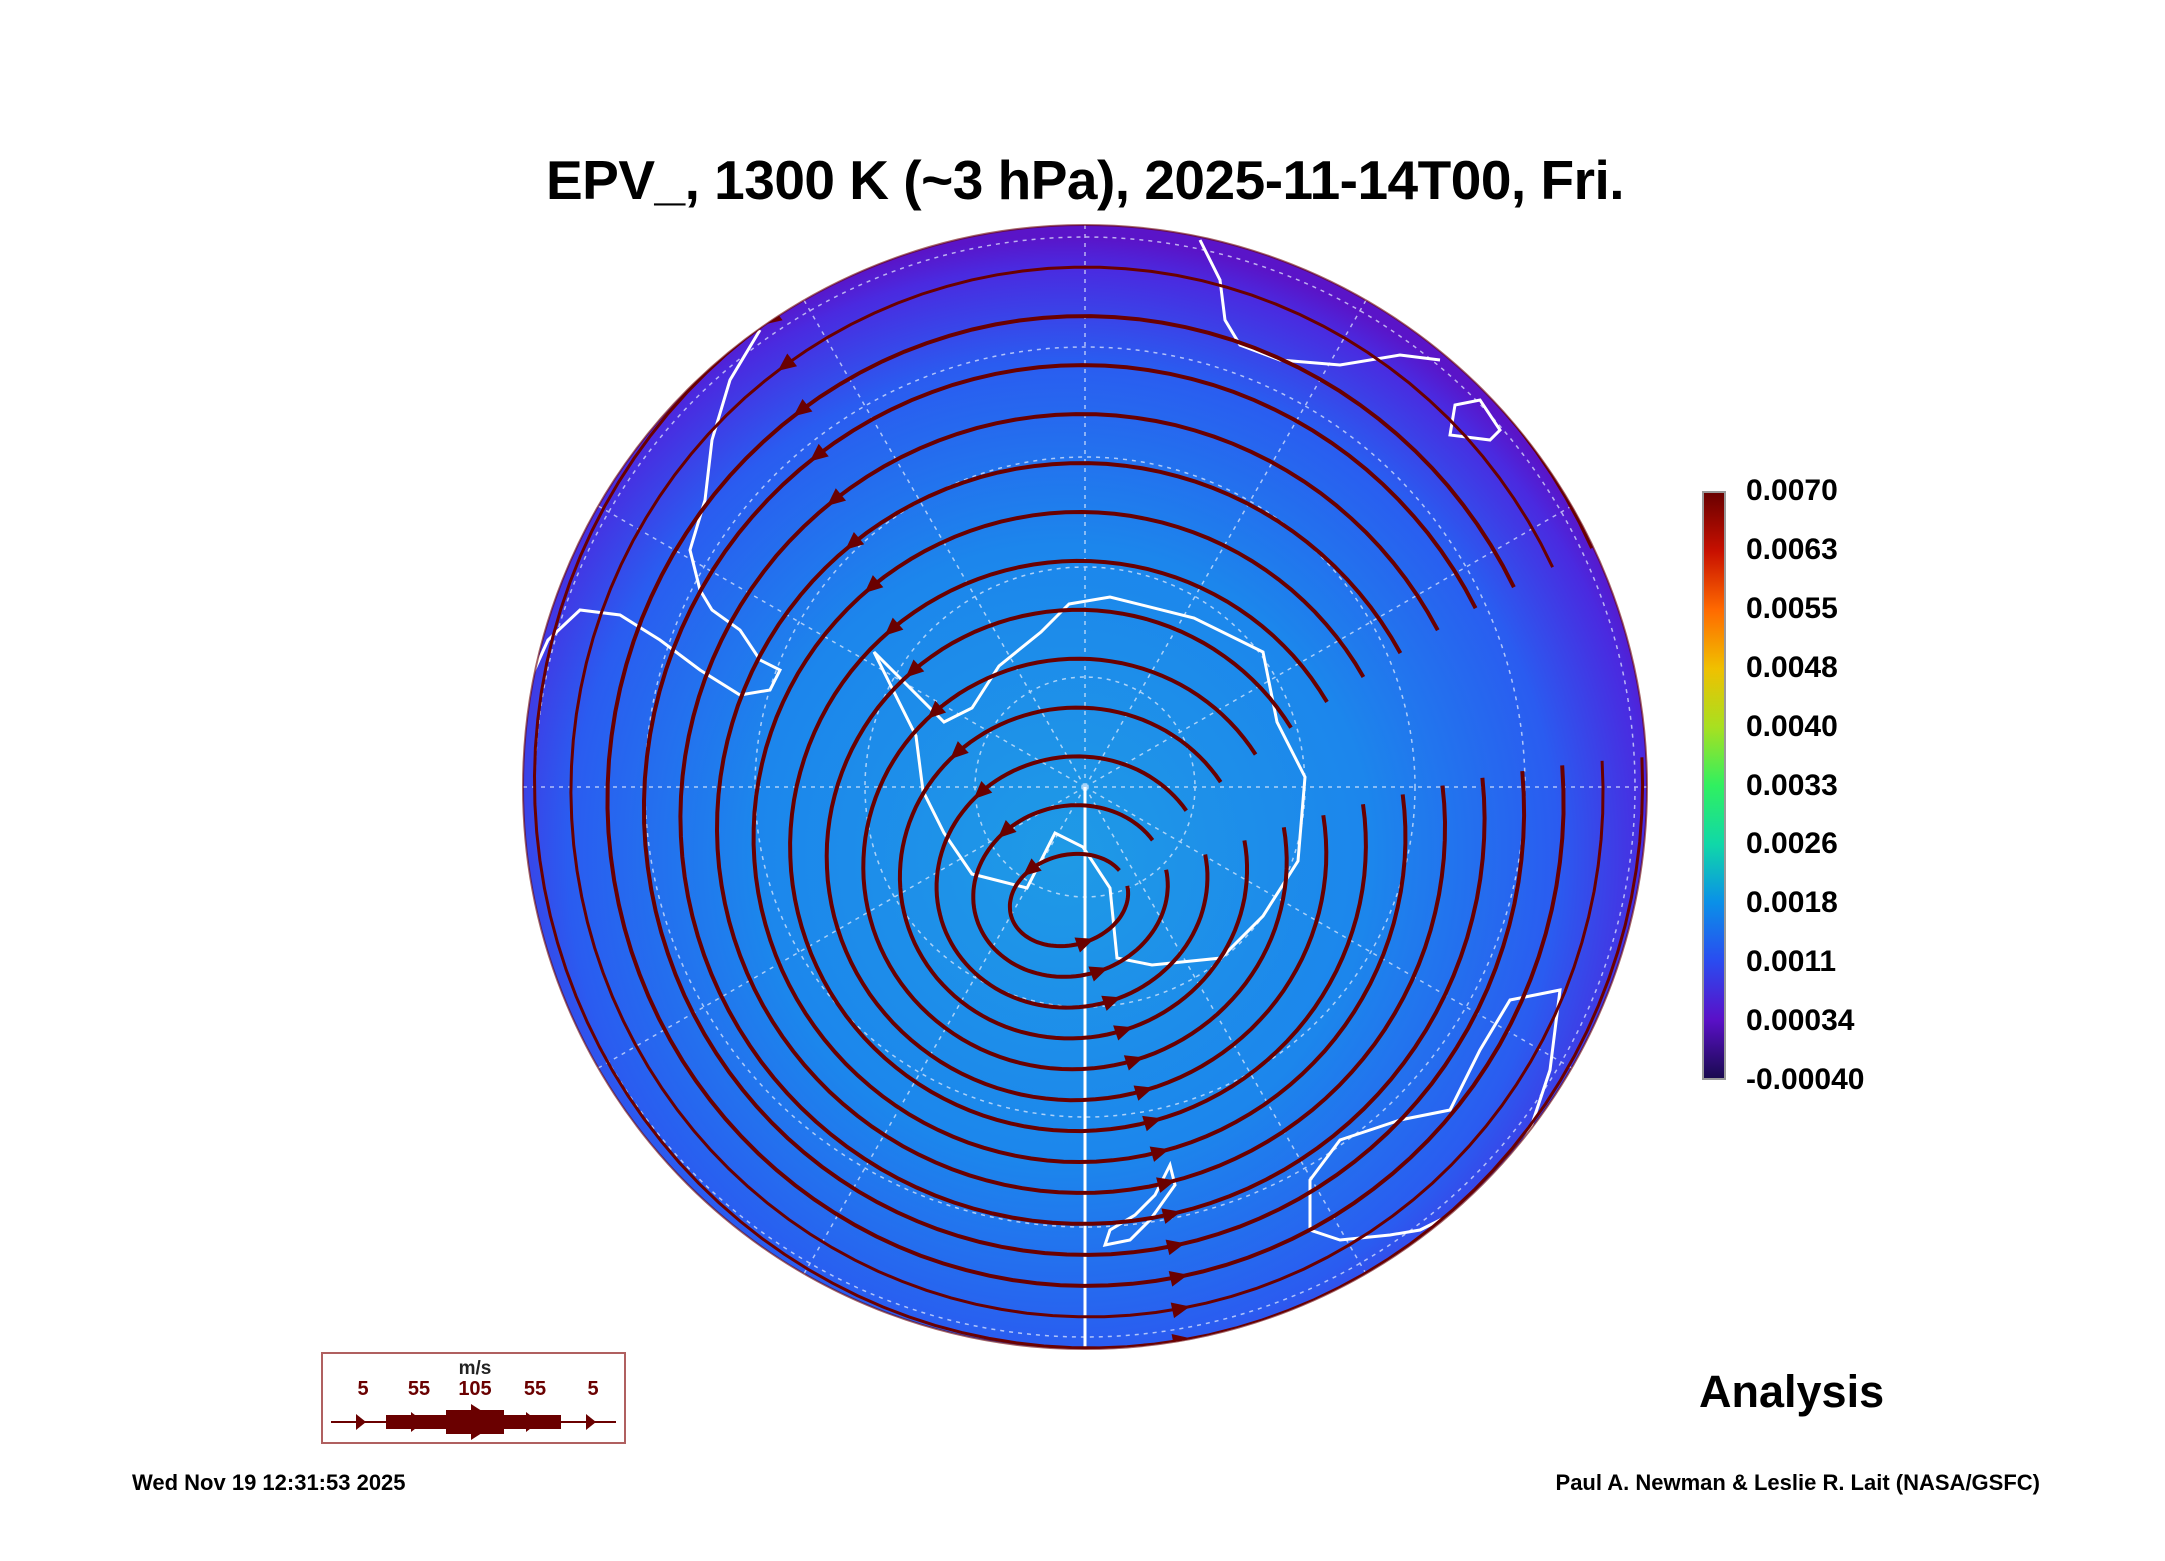  Describe the element at coordinates (1792, 549) in the screenshot. I see `colorbar-tick-label: 0.0063` at that location.